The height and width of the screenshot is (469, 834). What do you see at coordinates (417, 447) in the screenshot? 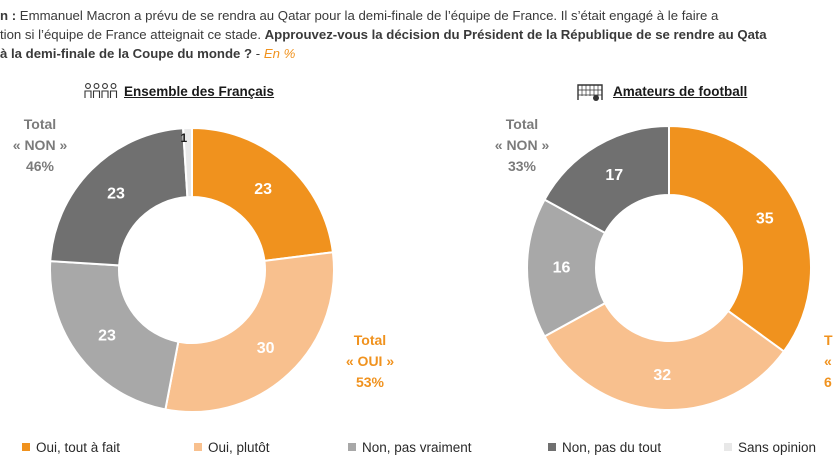
I see `legend-label: Non, pas vraiment` at bounding box center [417, 447].